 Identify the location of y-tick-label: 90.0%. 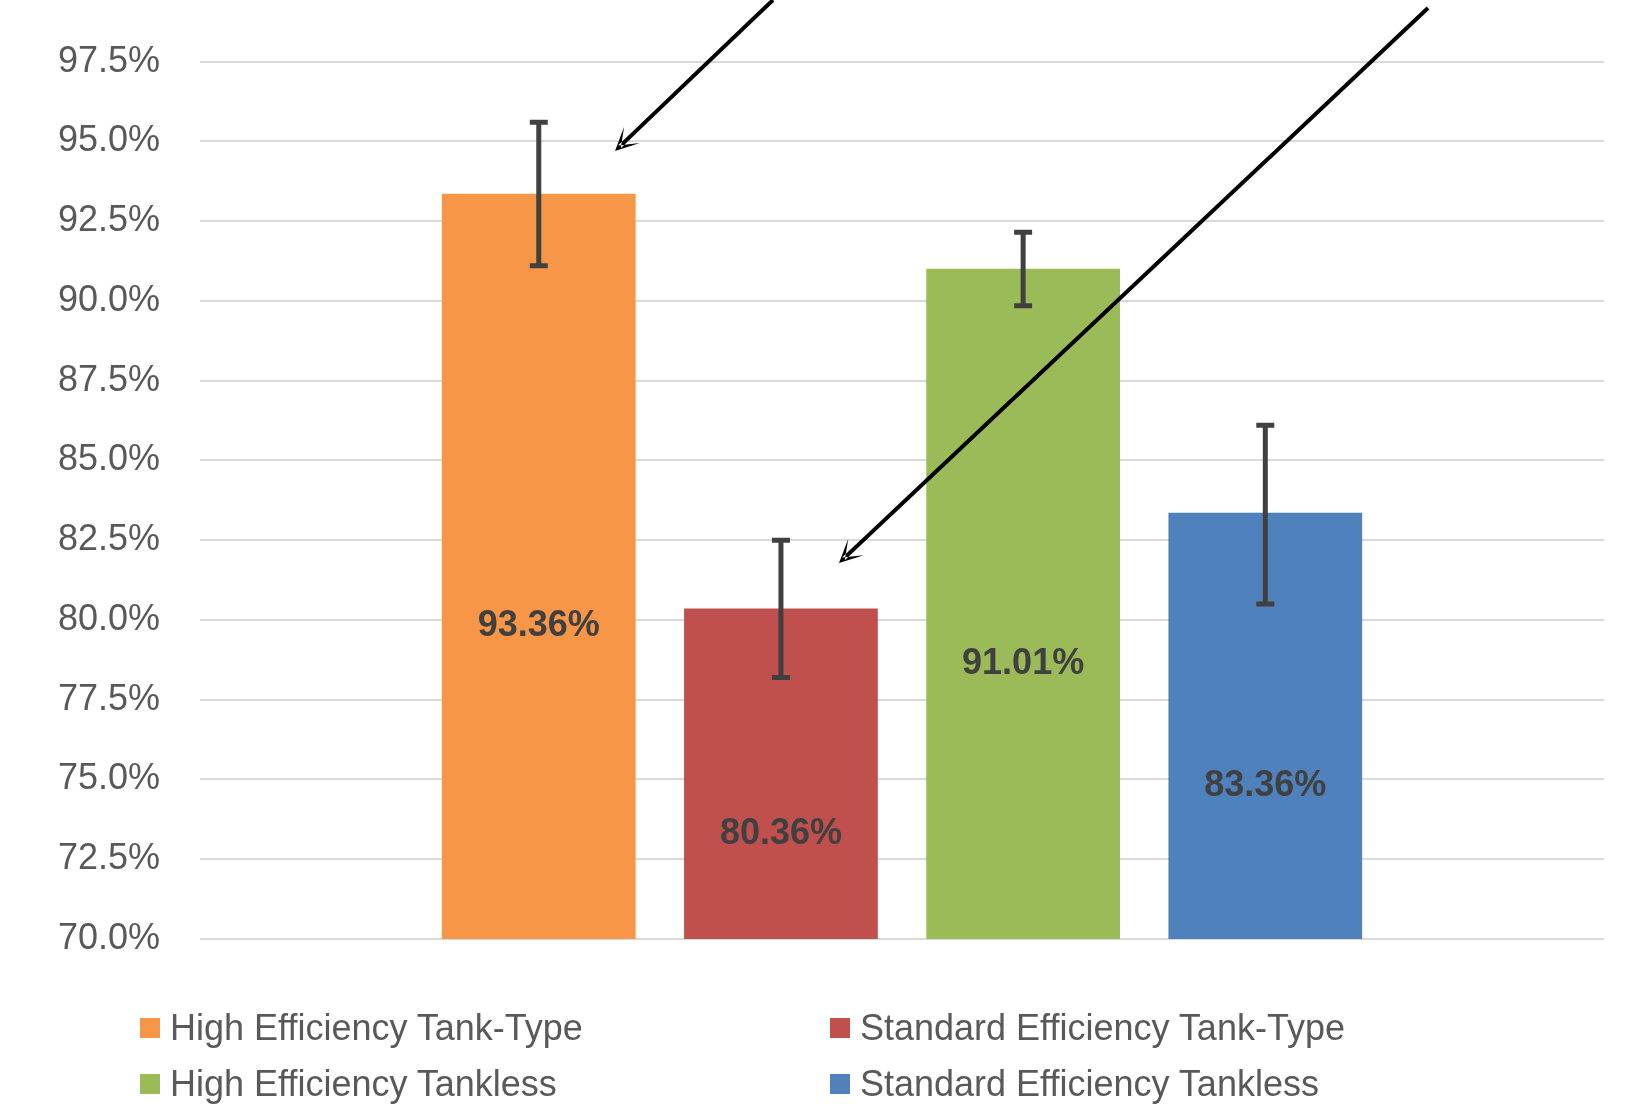
(109, 298).